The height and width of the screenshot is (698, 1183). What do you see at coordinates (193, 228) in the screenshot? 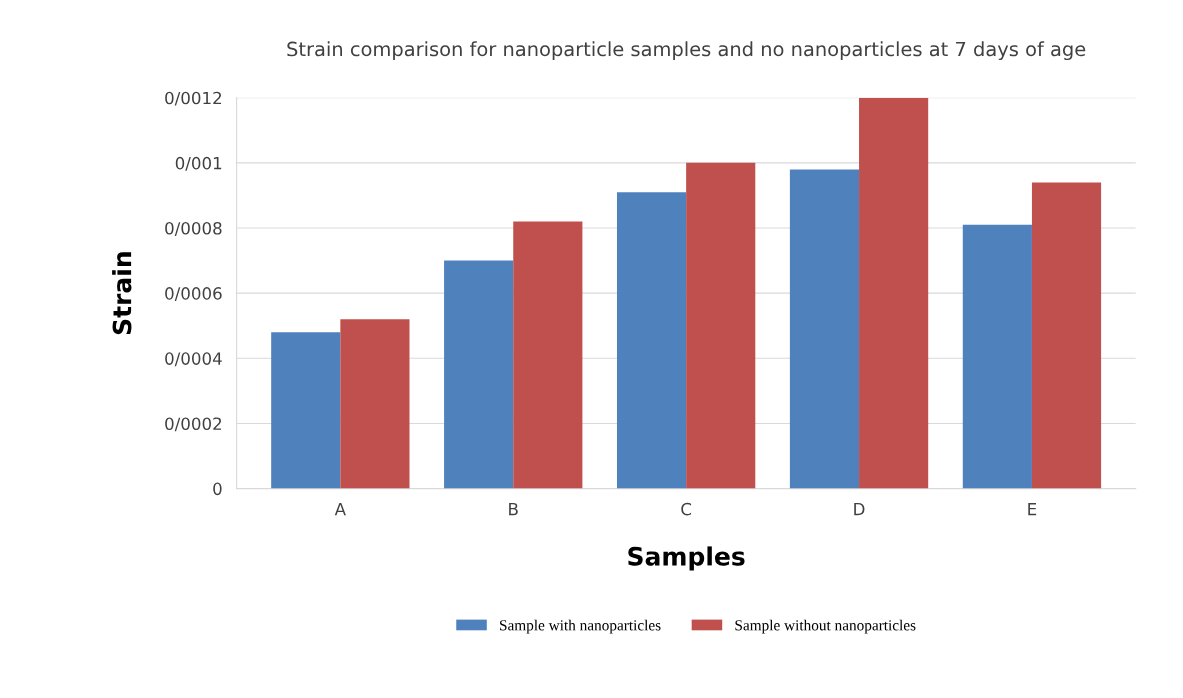
I see `y-tick-label: 0/0008` at bounding box center [193, 228].